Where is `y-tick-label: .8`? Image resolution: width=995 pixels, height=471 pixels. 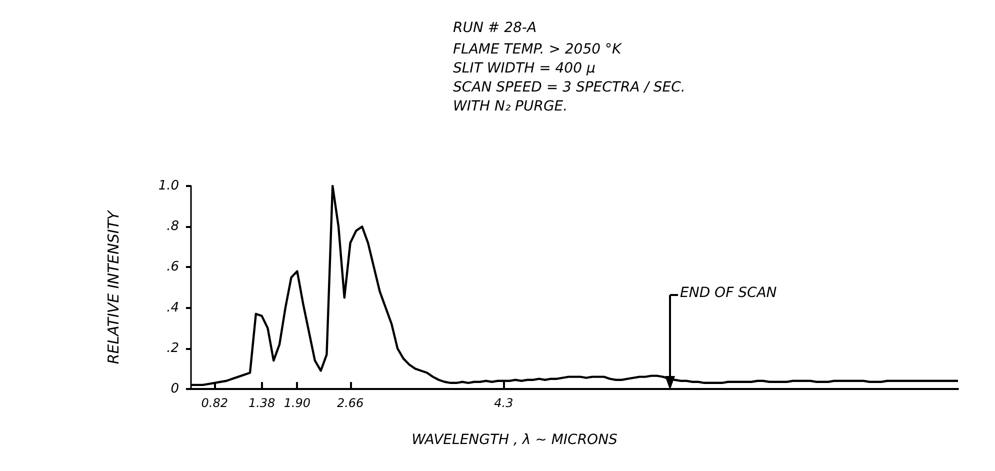 y-tick-label: .8 is located at coordinates (172, 226).